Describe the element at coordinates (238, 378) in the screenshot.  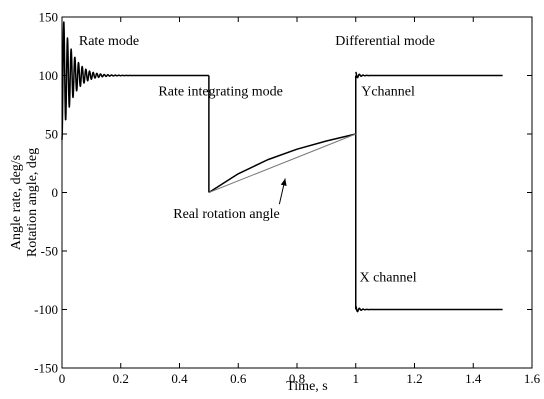
I see `x-tick-label: 0.6` at that location.